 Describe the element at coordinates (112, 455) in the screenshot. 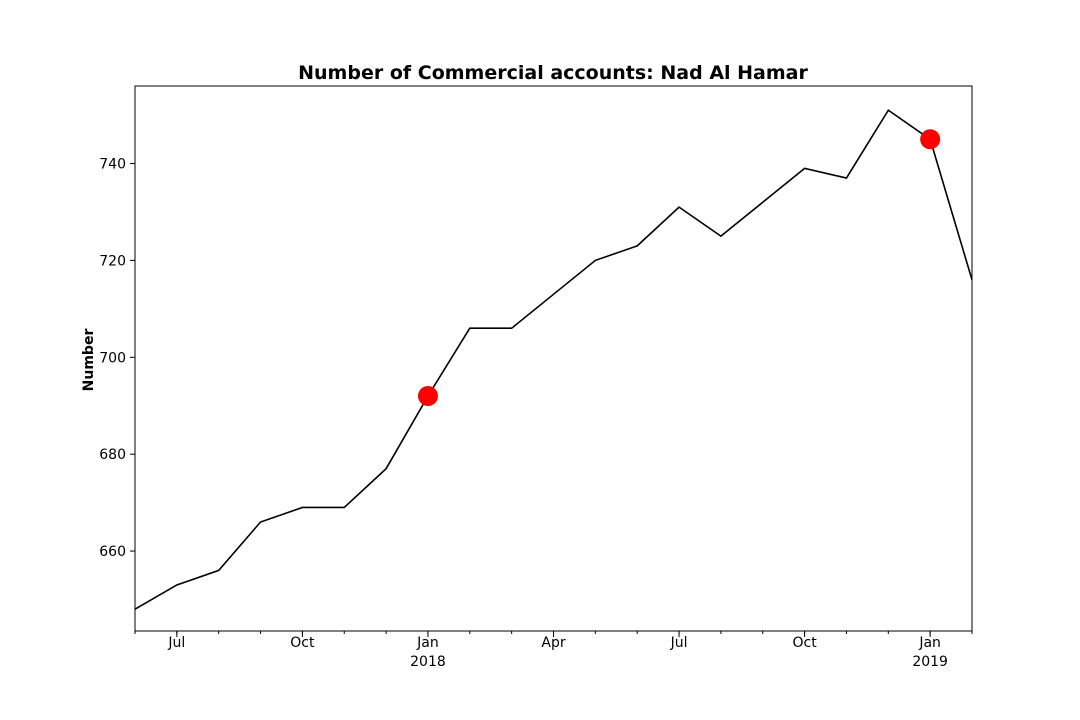

I see `y-tick-label: 680` at that location.